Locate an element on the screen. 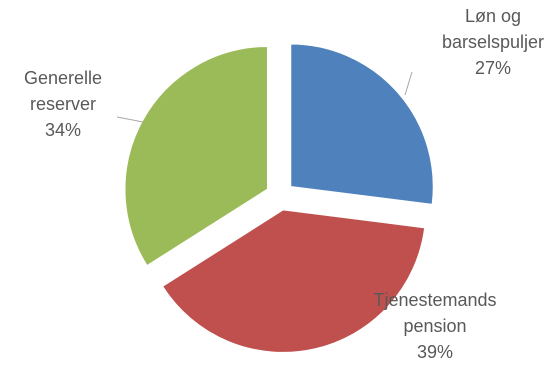  pie-slice is located at coordinates (362, 124).